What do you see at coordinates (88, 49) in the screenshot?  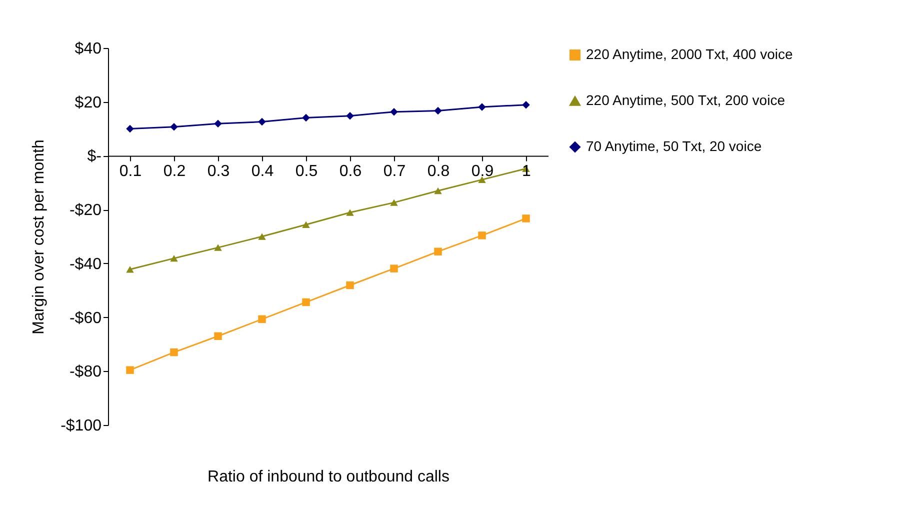 I see `y-tick-label: $40` at bounding box center [88, 49].